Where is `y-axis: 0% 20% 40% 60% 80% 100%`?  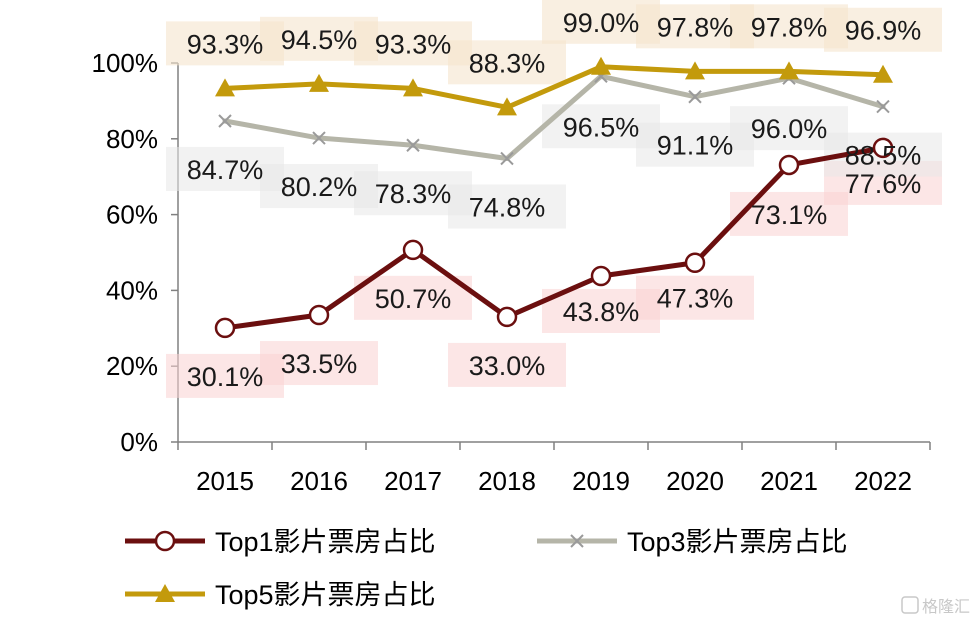 y-axis: 0% 20% 40% 60% 80% 100% is located at coordinates (135, 252).